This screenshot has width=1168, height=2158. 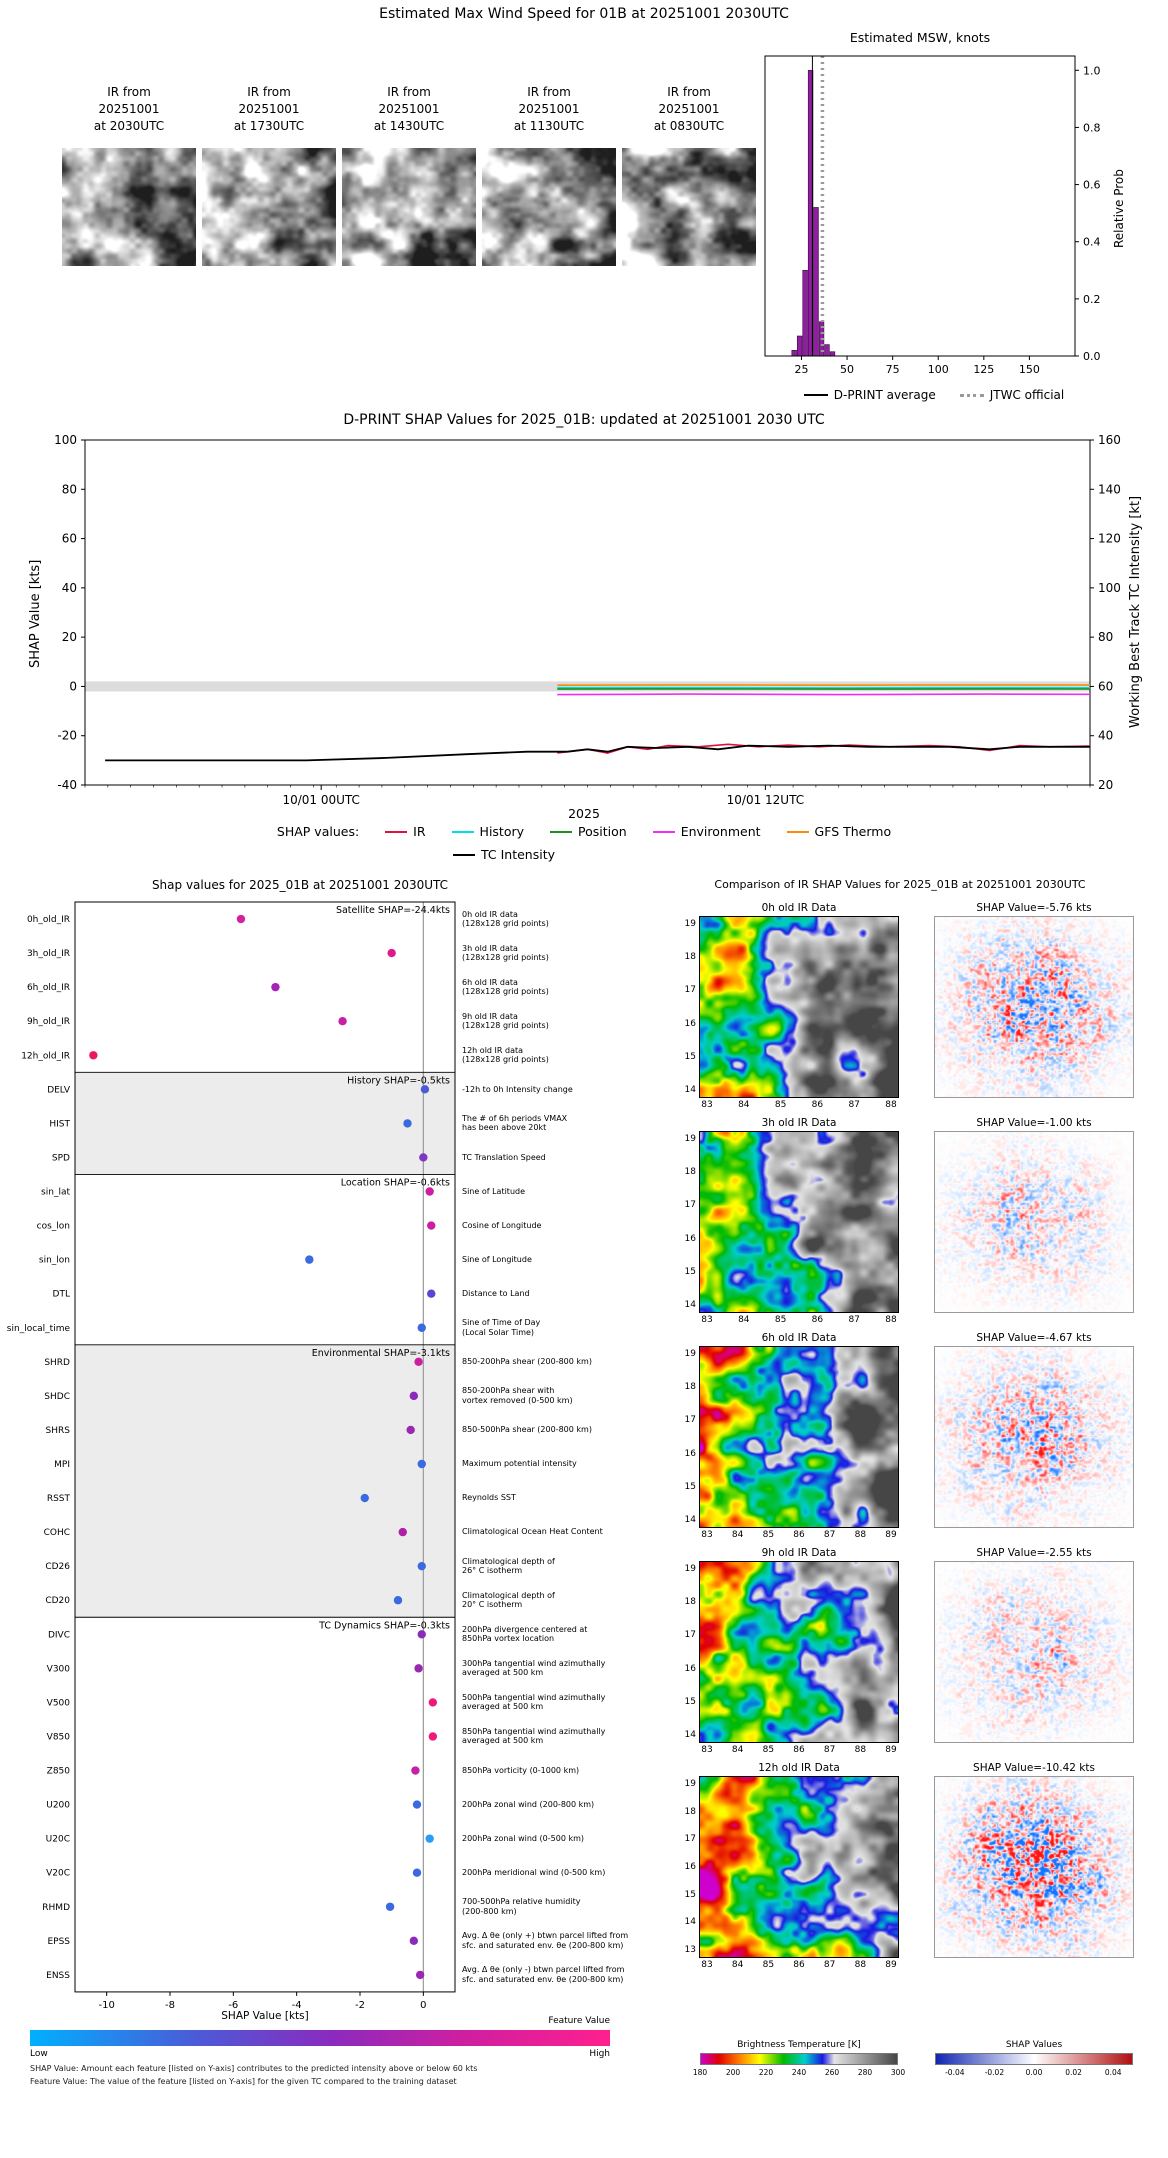 I want to click on legend-item: Position, so click(x=588, y=831).